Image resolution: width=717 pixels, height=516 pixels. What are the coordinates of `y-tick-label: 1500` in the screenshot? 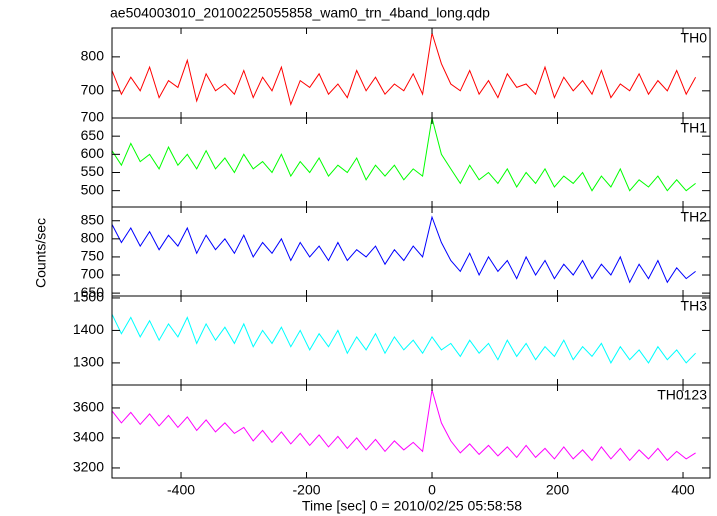 It's located at (88, 297).